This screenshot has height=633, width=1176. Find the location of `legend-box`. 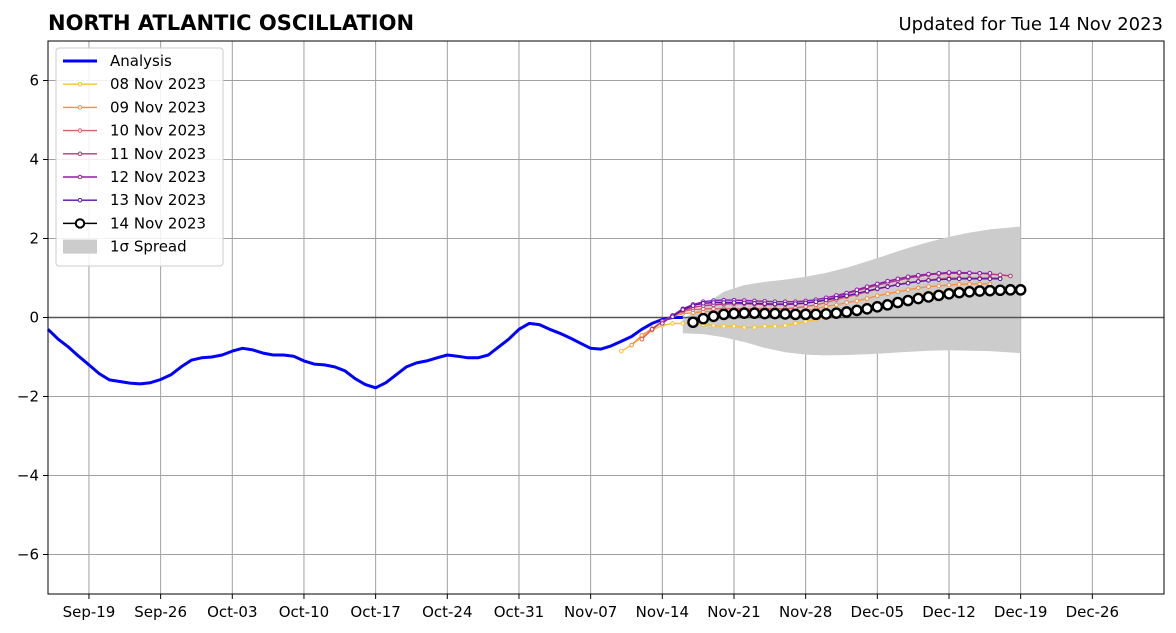

legend-box is located at coordinates (139, 157).